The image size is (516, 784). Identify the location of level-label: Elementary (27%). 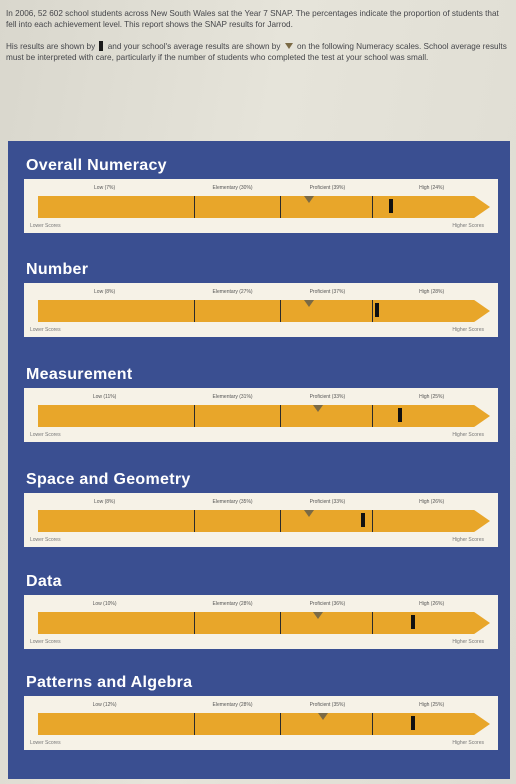
(232, 292).